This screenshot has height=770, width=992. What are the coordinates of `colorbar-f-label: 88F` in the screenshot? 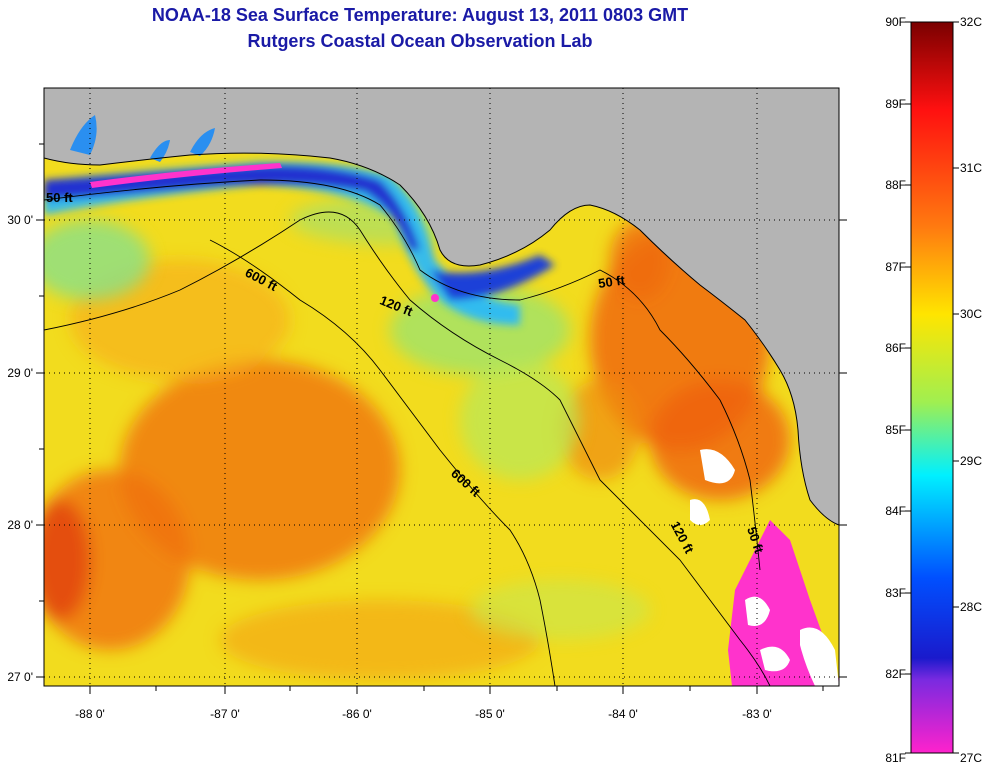 It's located at (895, 185).